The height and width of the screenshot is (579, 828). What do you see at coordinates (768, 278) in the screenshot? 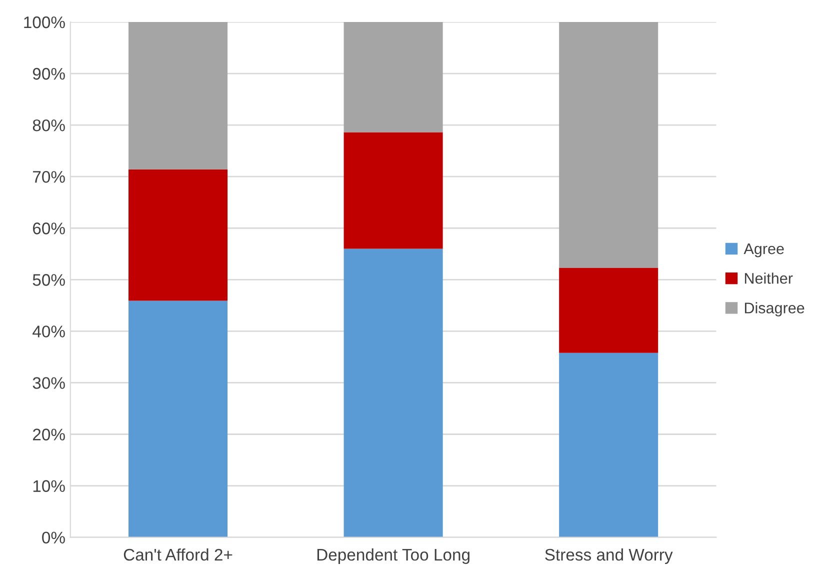
I see `legend-label: Neither` at bounding box center [768, 278].